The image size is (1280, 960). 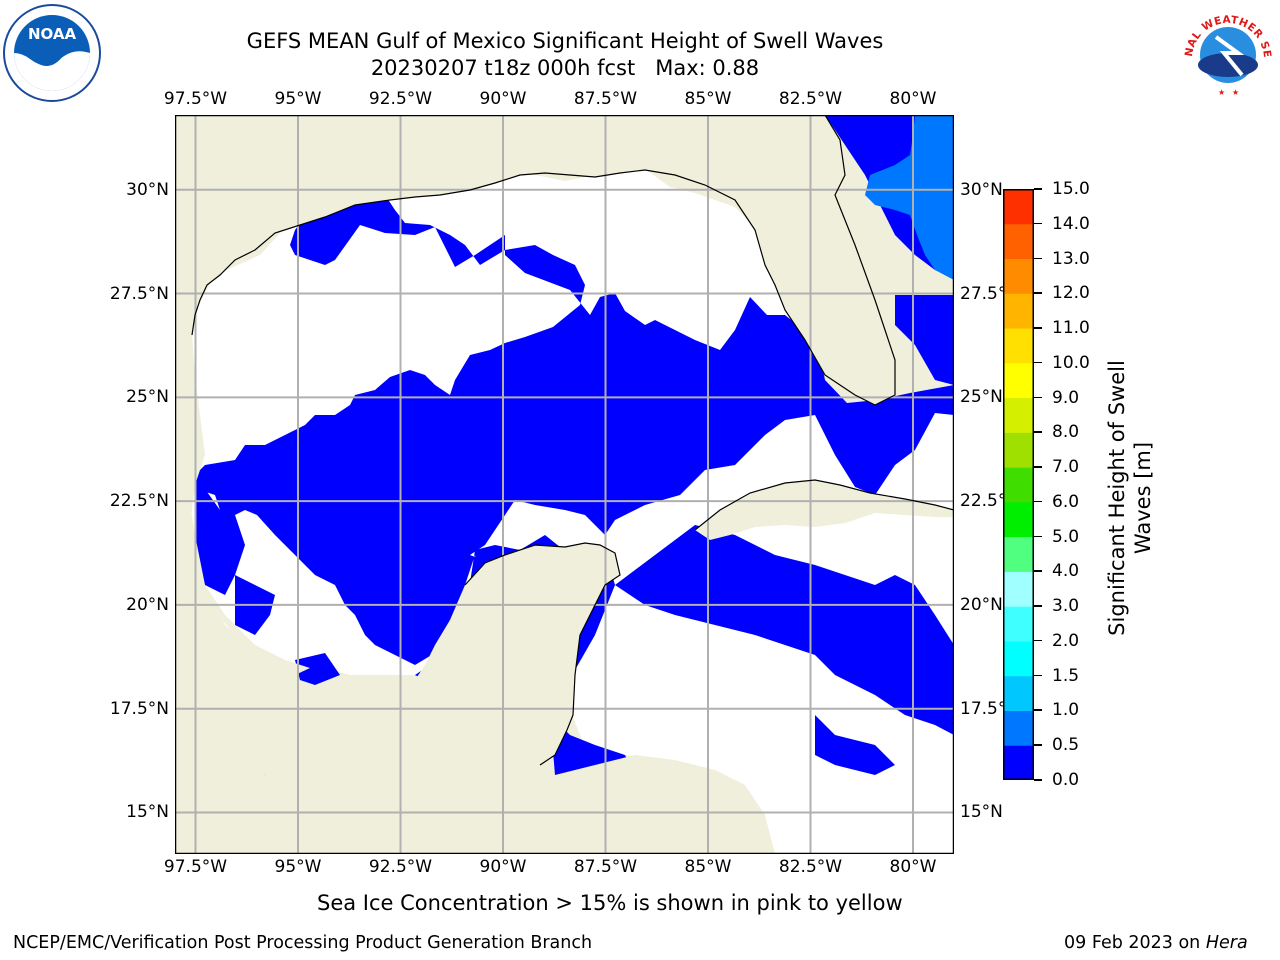 I want to click on lon-tick-bottom: 82.5°W, so click(x=810, y=867).